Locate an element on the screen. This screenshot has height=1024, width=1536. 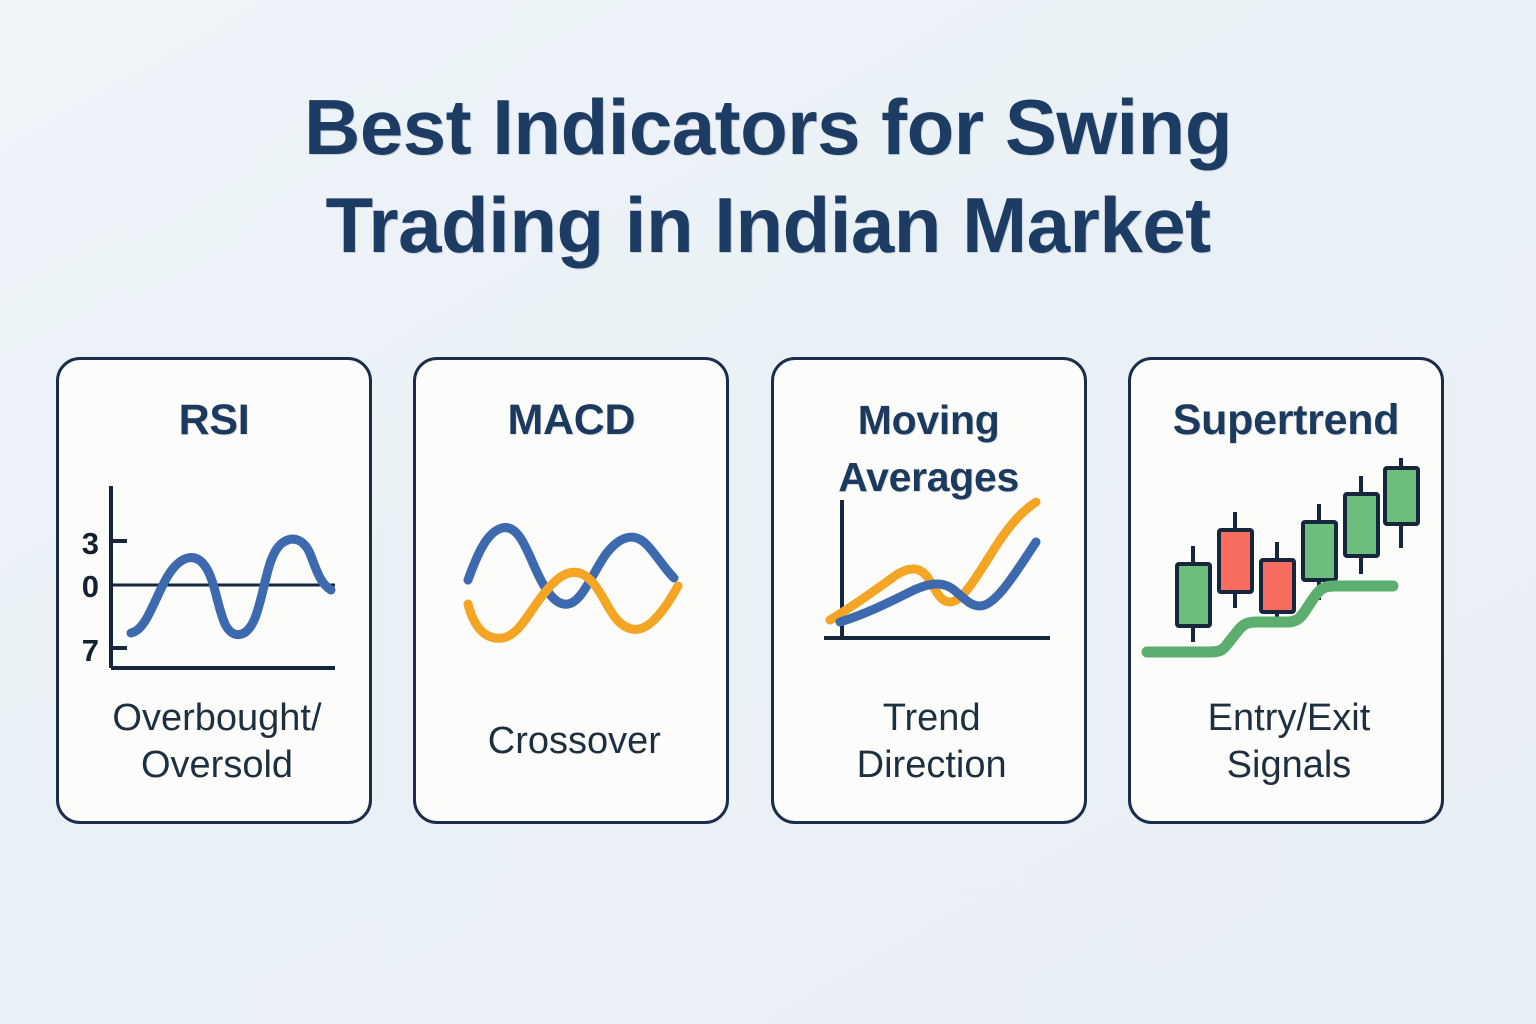
card-title-supertrend: Supertrend is located at coordinates (1286, 420).